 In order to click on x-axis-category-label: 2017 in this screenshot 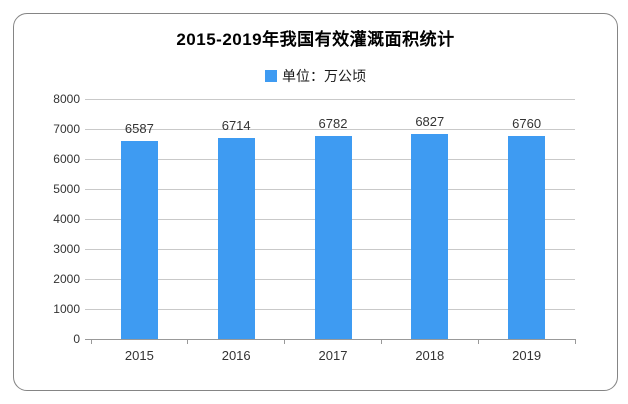, I will do `click(333, 355)`.